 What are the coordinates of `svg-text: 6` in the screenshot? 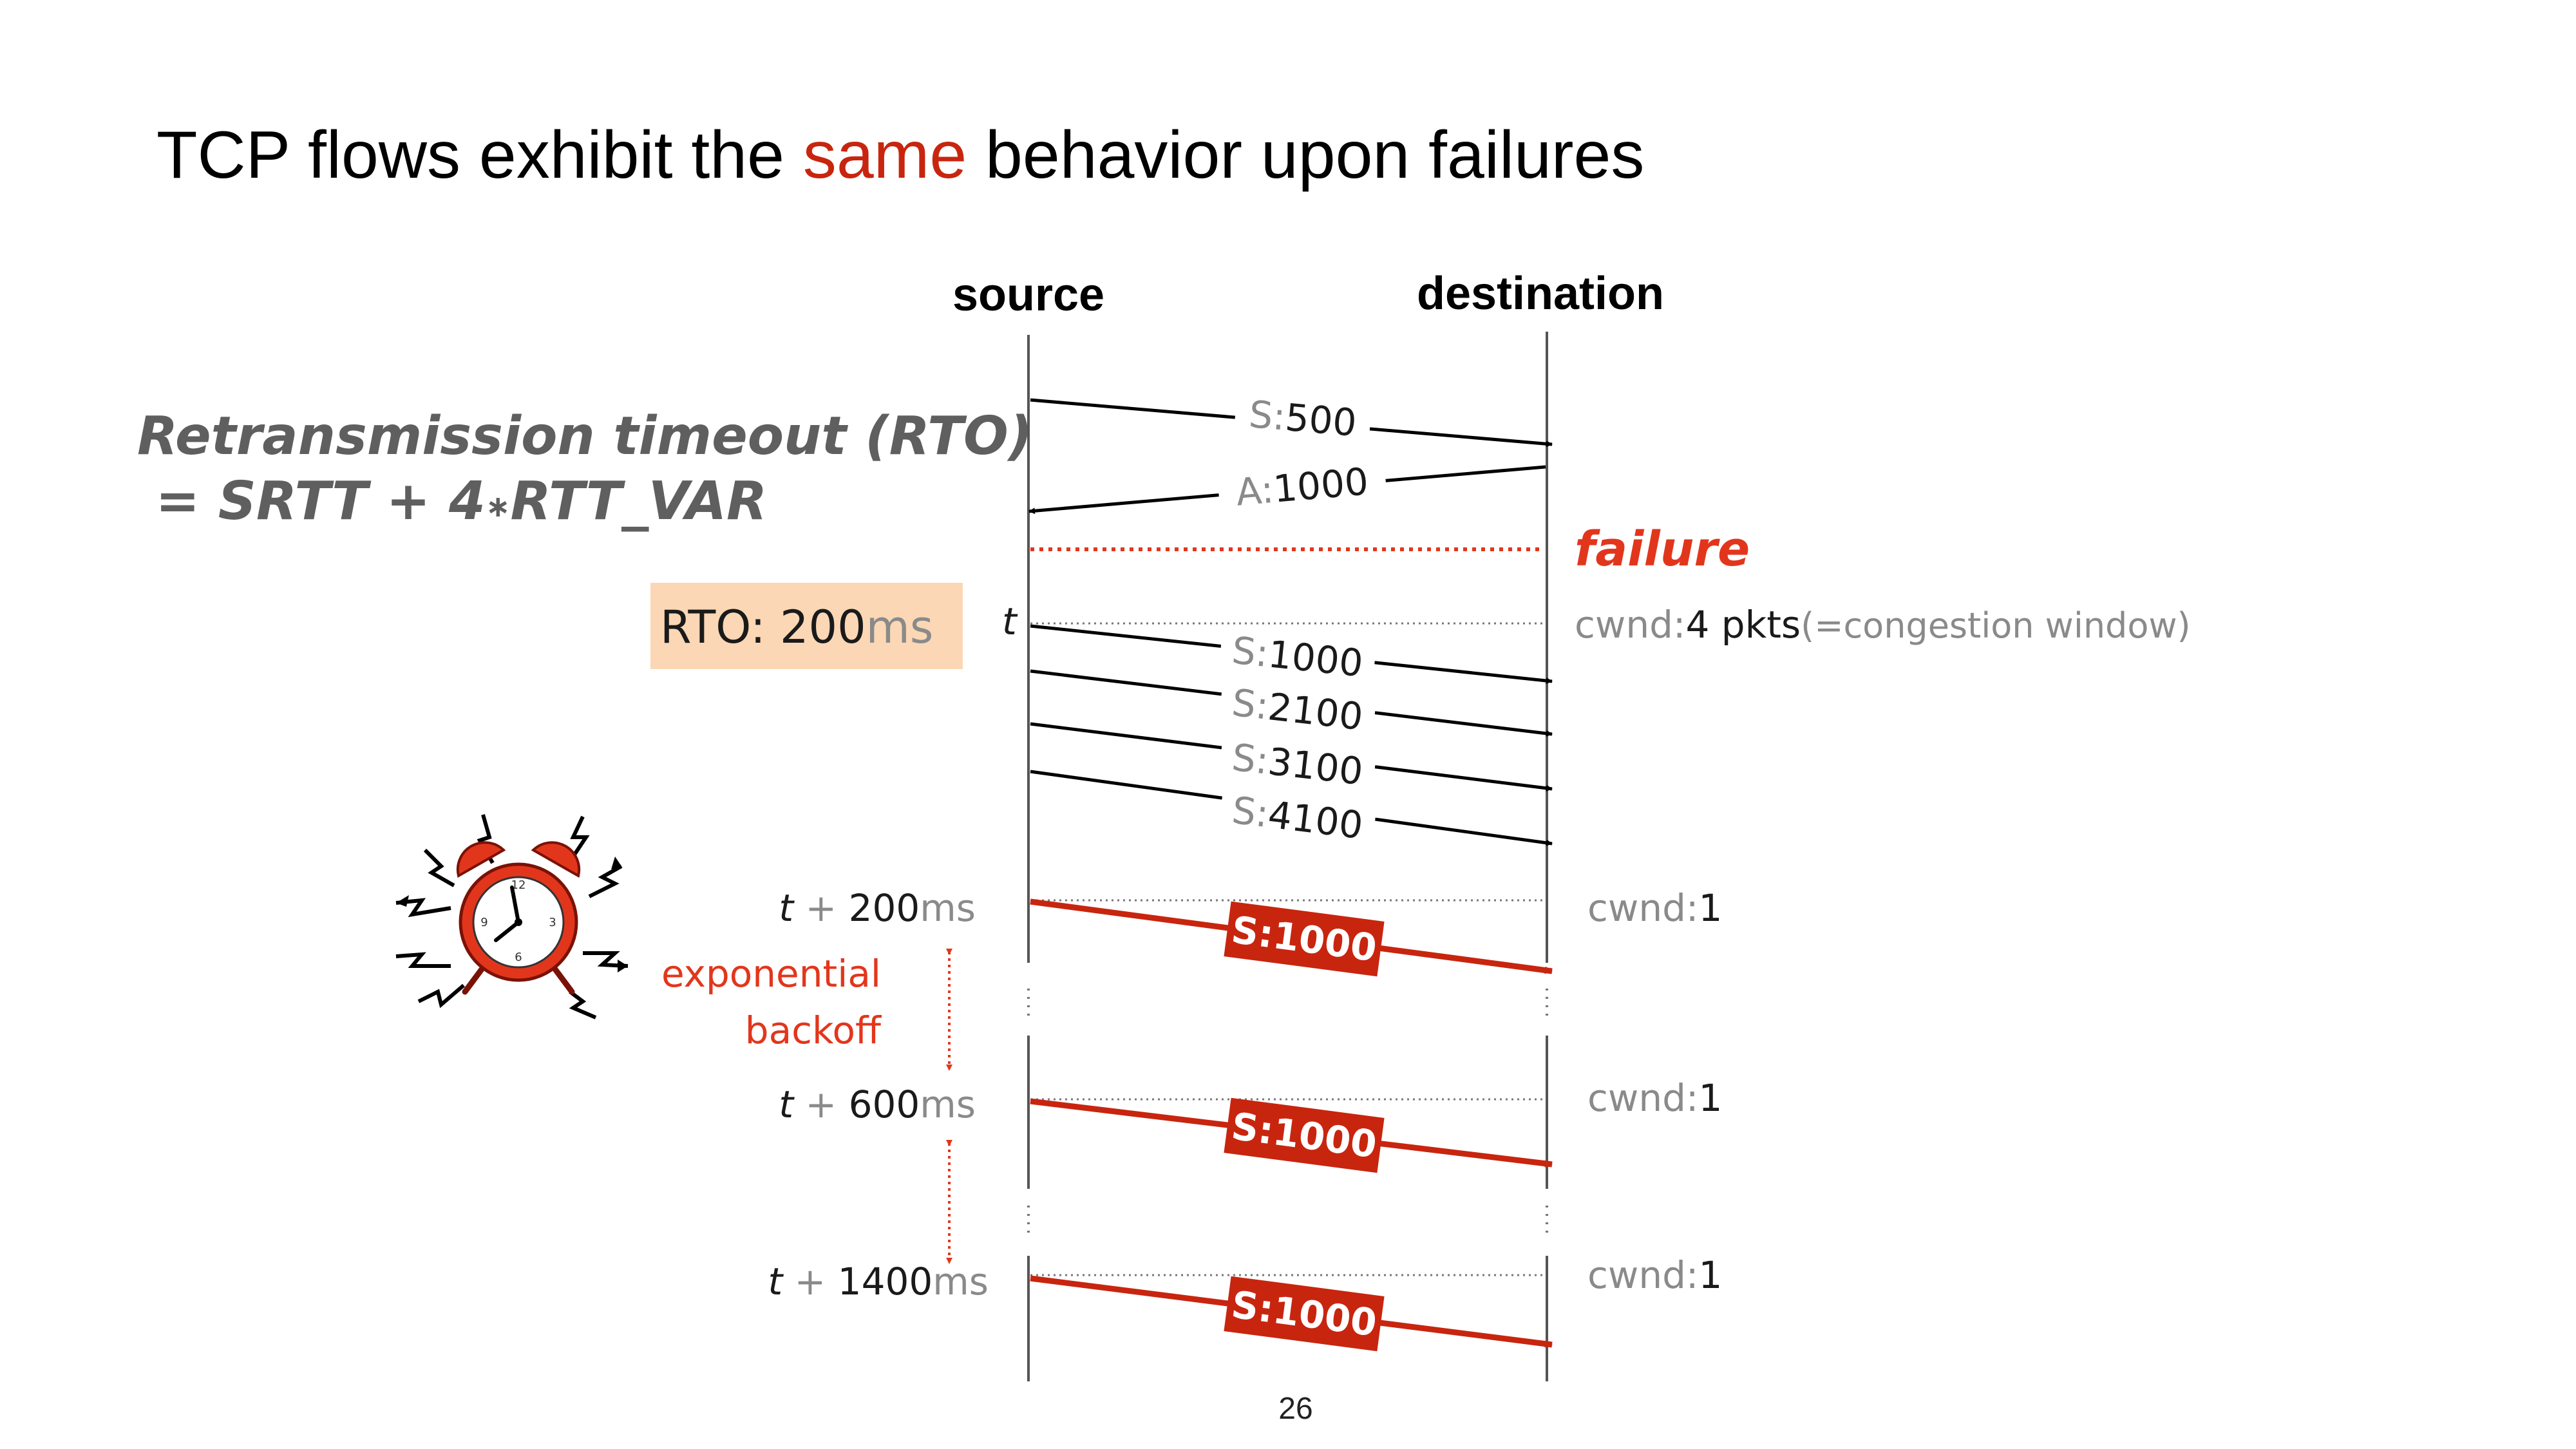 It's located at (518, 957).